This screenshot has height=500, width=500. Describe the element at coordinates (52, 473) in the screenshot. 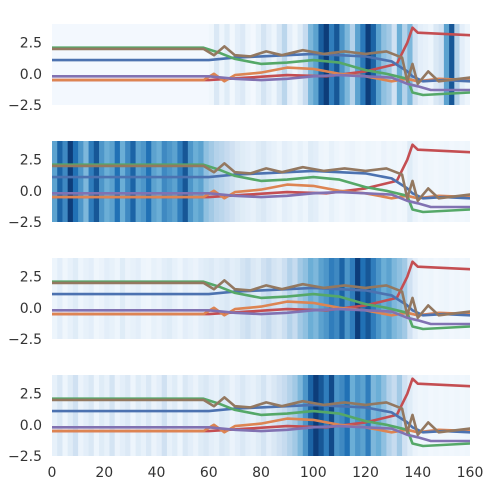

I see `x-tick-label: 0` at that location.